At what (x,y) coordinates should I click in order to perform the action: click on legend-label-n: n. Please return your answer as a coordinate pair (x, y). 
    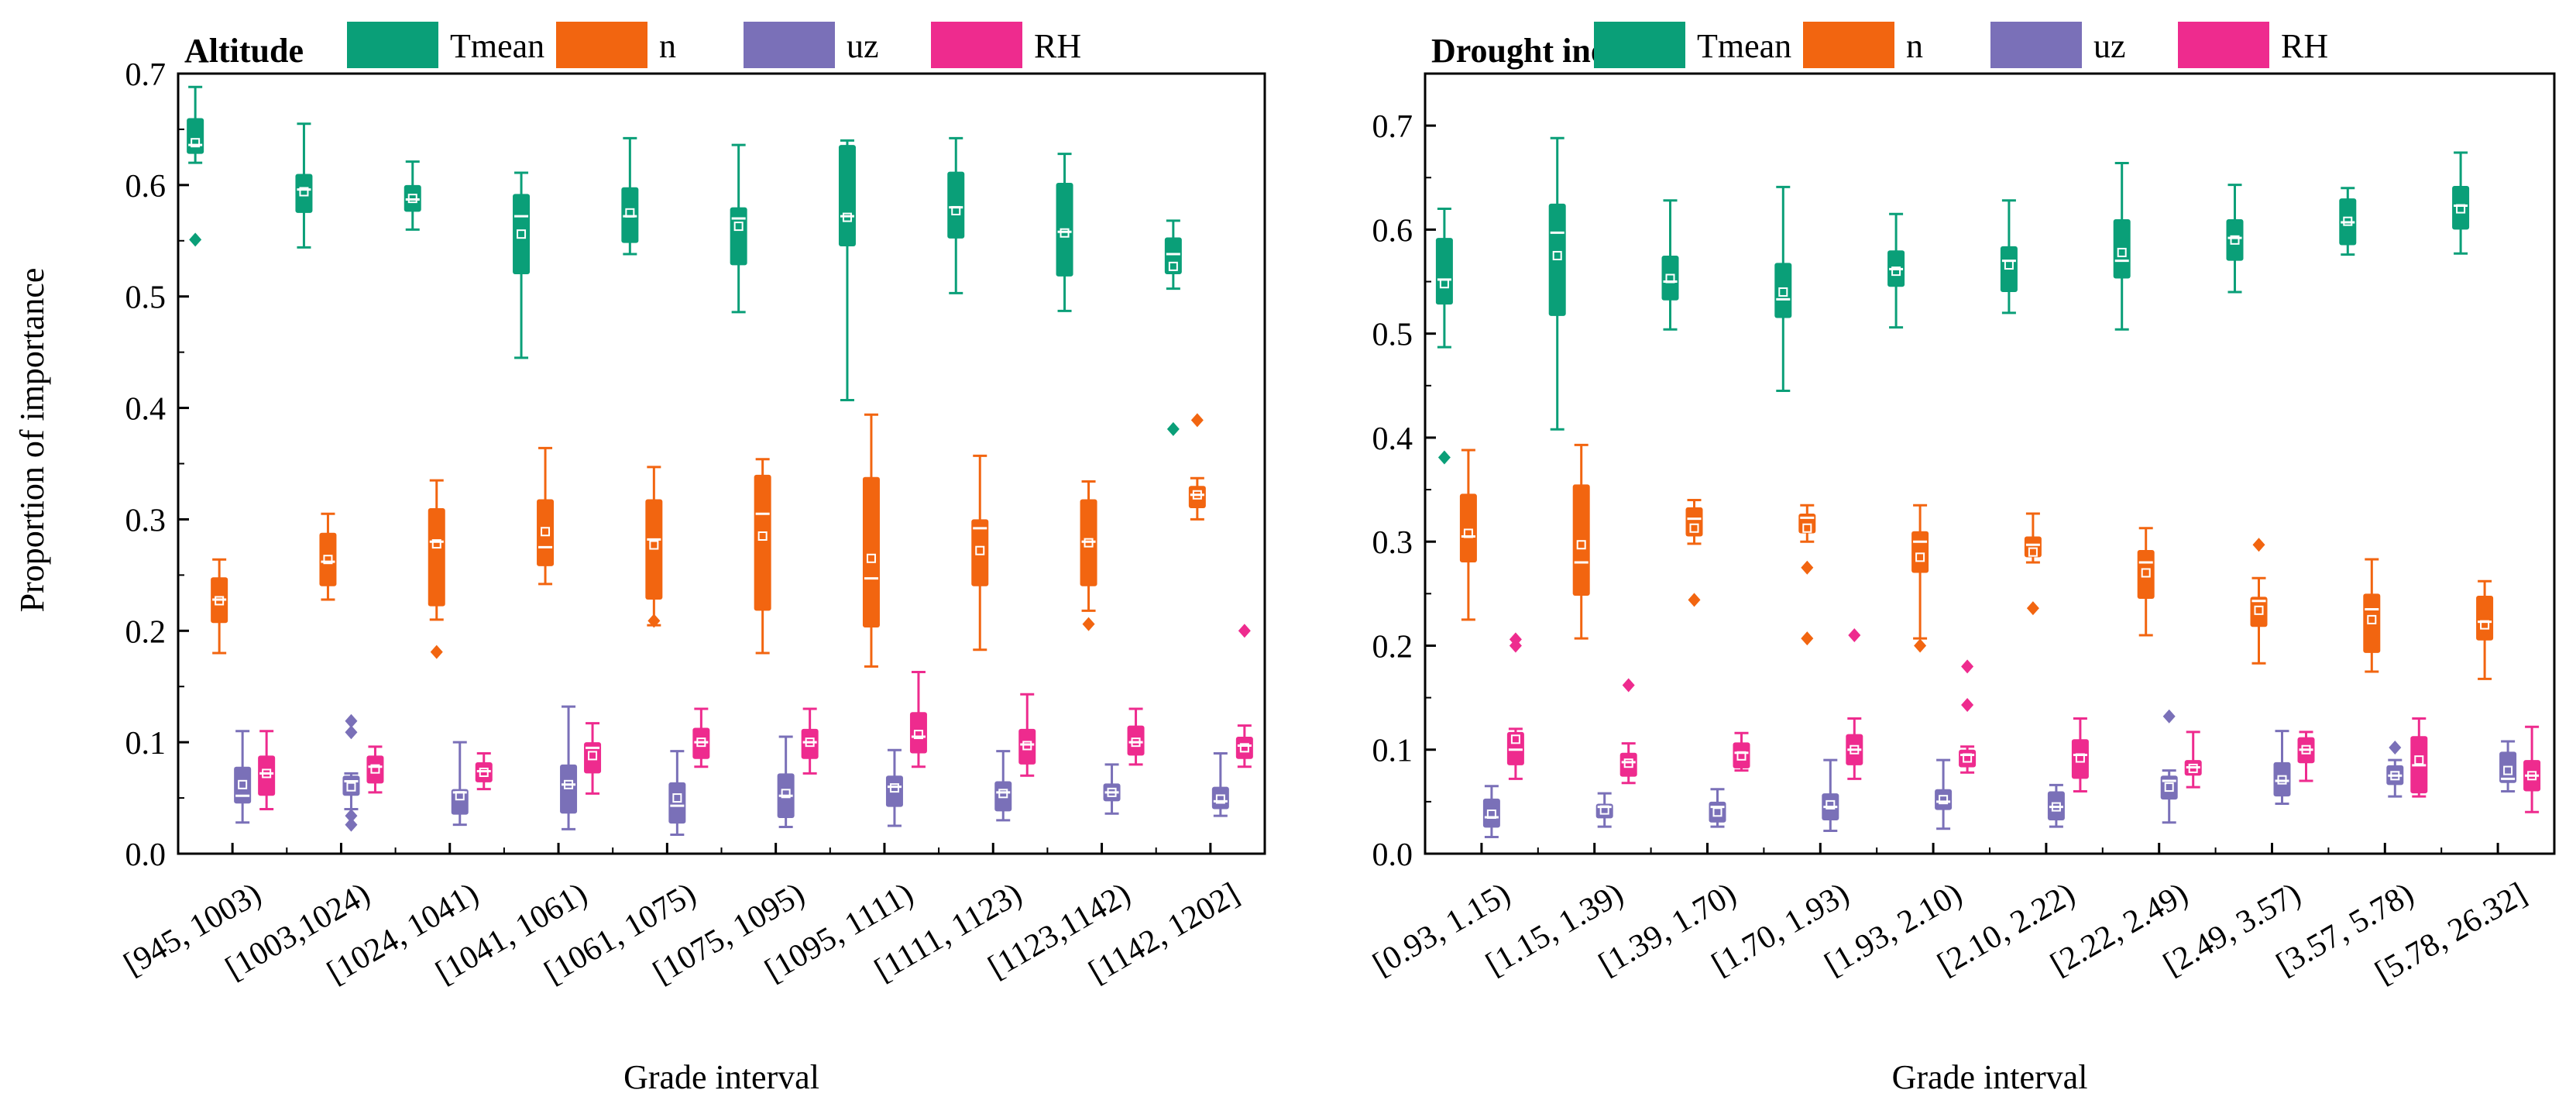
    Looking at the image, I should click on (1914, 46).